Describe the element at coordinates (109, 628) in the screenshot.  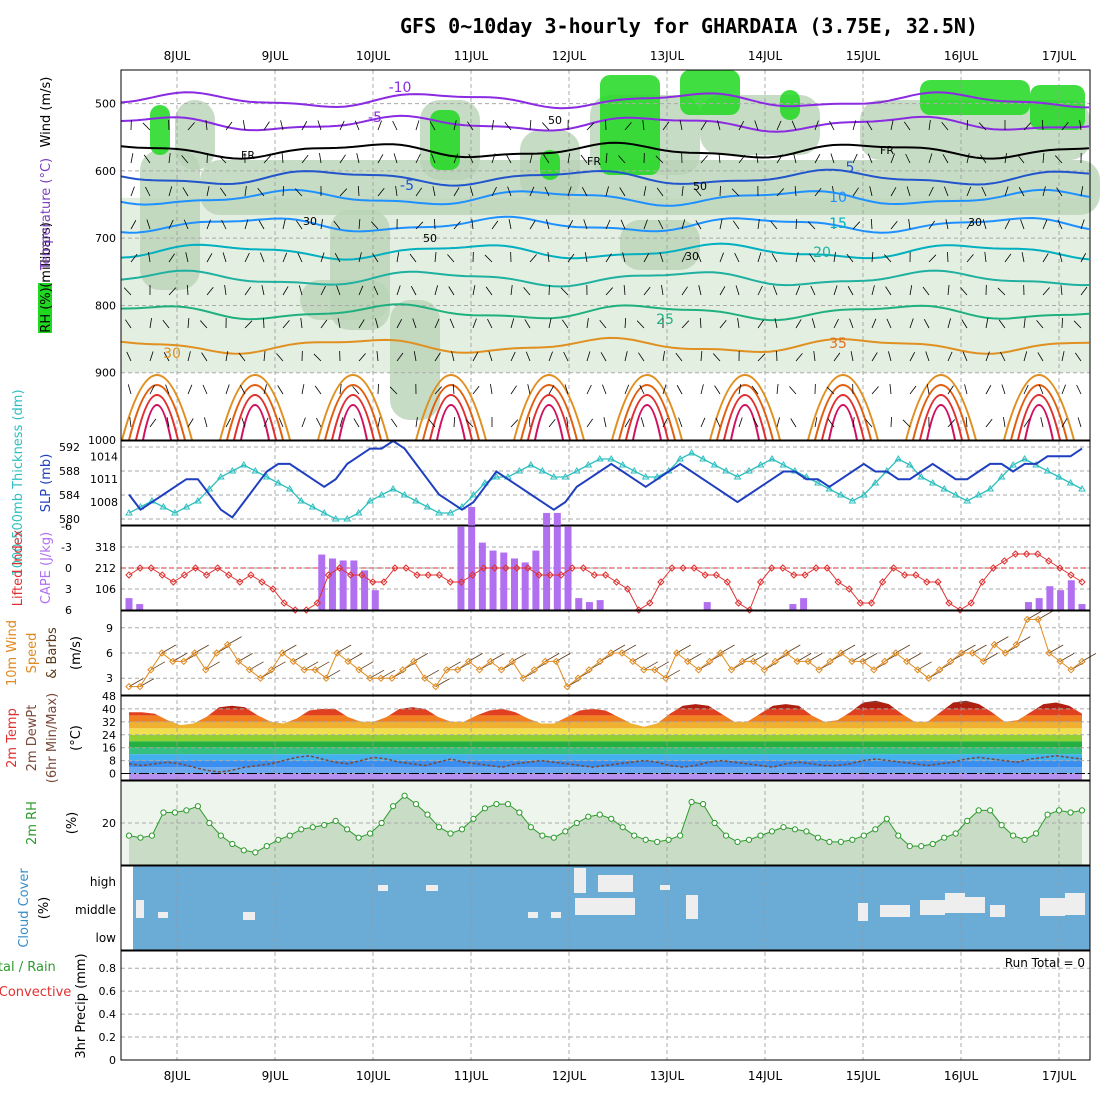
I see `wind-tick: 9` at that location.